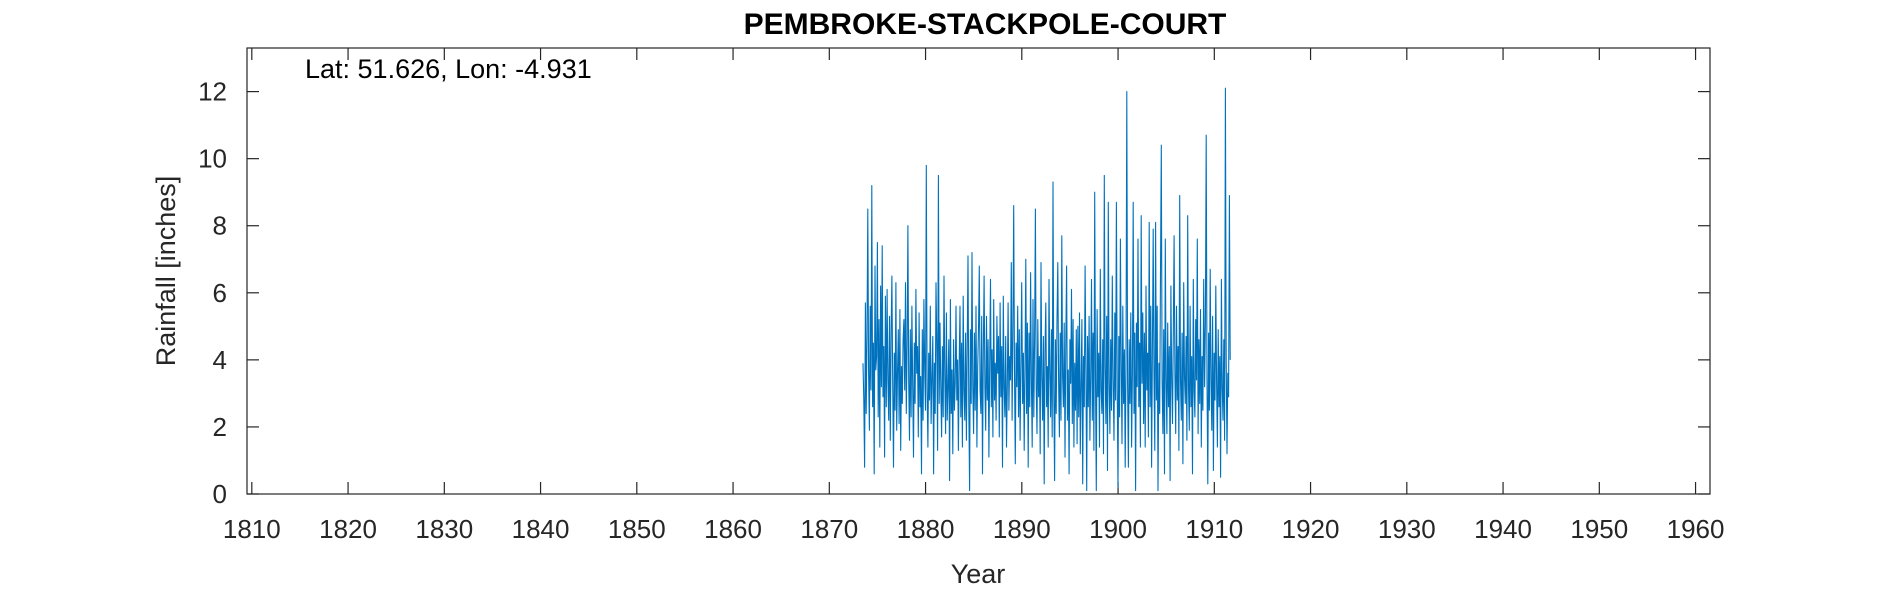 The width and height of the screenshot is (1890, 591). Describe the element at coordinates (252, 529) in the screenshot. I see `x-tick-label: 1810` at that location.